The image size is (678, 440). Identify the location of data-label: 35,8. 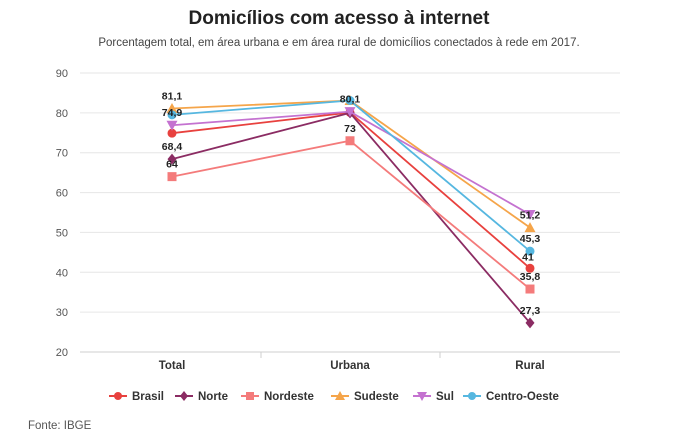
(530, 277).